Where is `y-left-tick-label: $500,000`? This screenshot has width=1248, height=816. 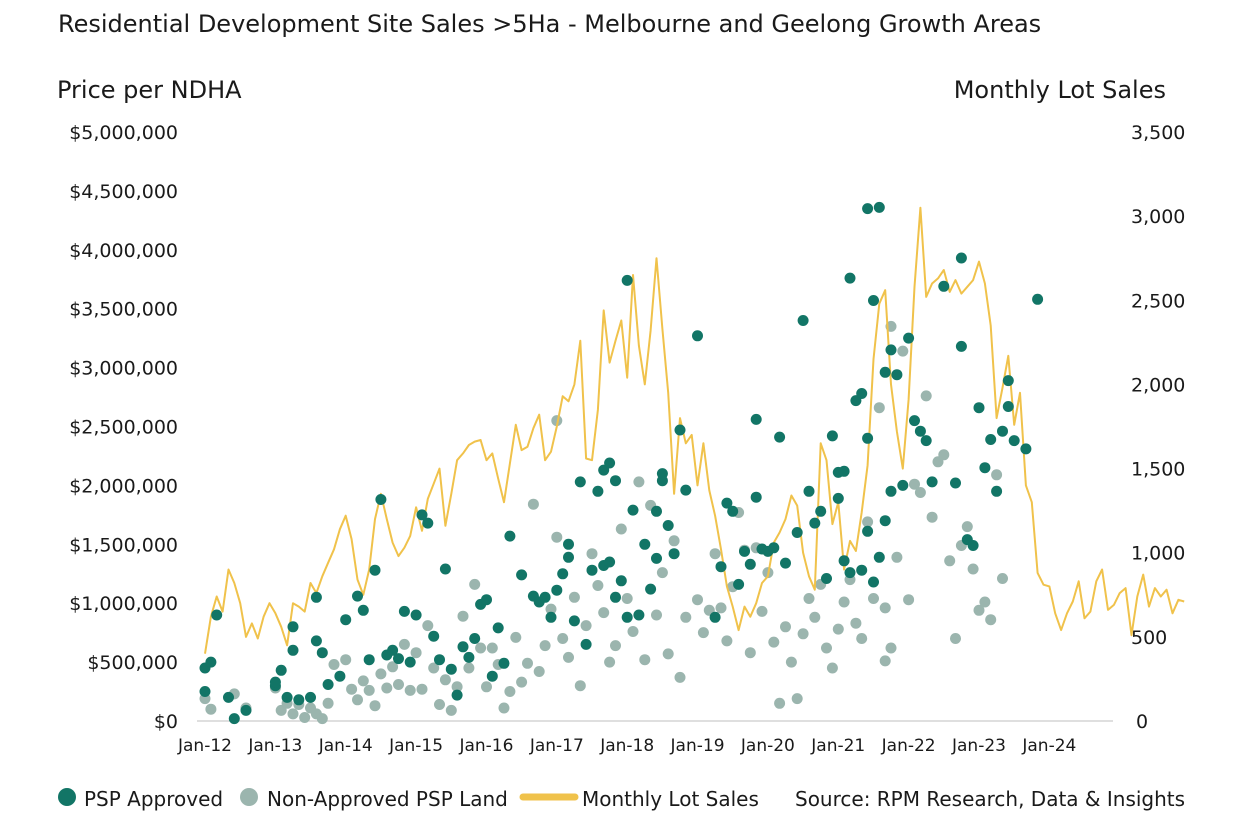
y-left-tick-label: $500,000 is located at coordinates (132, 663).